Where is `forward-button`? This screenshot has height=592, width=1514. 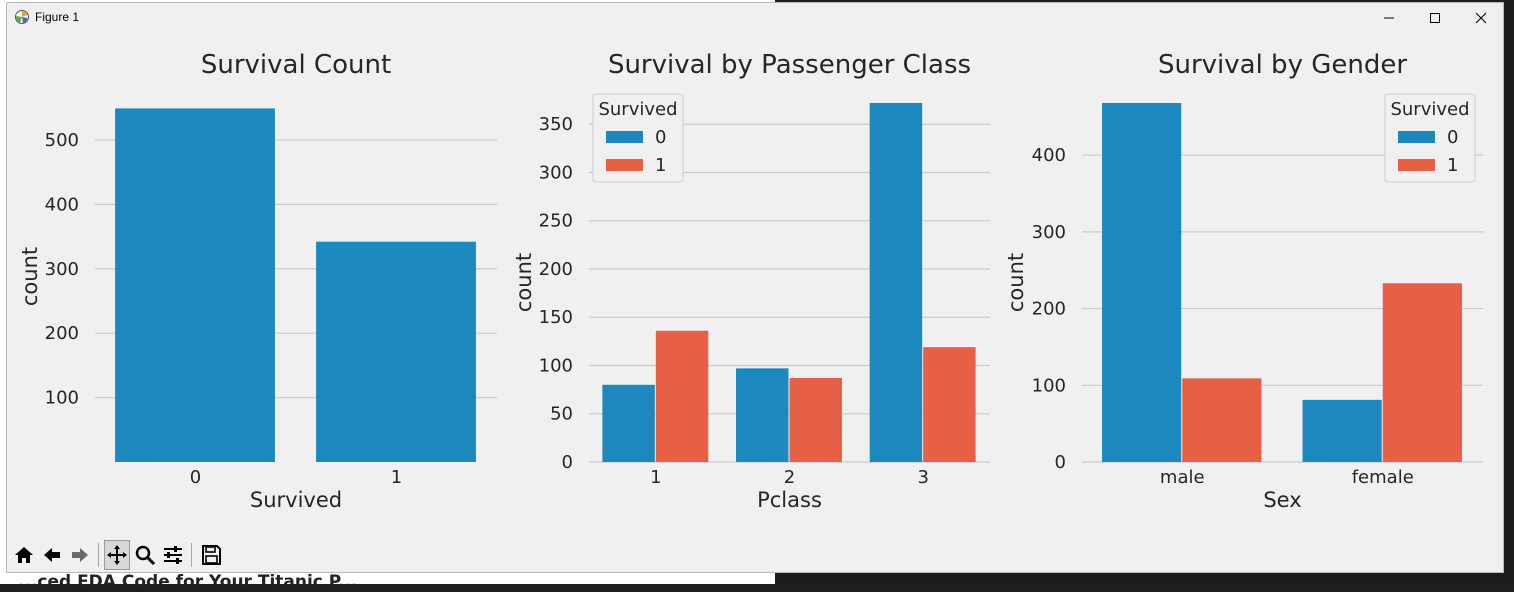 forward-button is located at coordinates (80, 555).